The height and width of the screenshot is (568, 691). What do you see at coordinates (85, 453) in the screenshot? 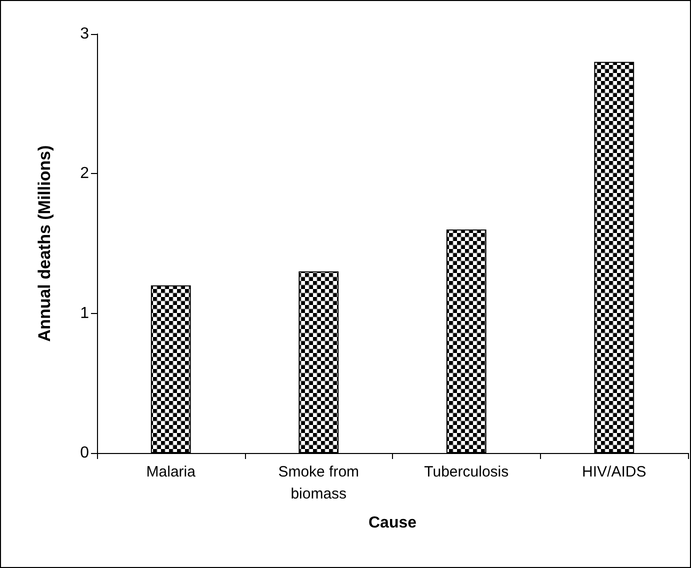
I see `y-tick-label: 0` at bounding box center [85, 453].